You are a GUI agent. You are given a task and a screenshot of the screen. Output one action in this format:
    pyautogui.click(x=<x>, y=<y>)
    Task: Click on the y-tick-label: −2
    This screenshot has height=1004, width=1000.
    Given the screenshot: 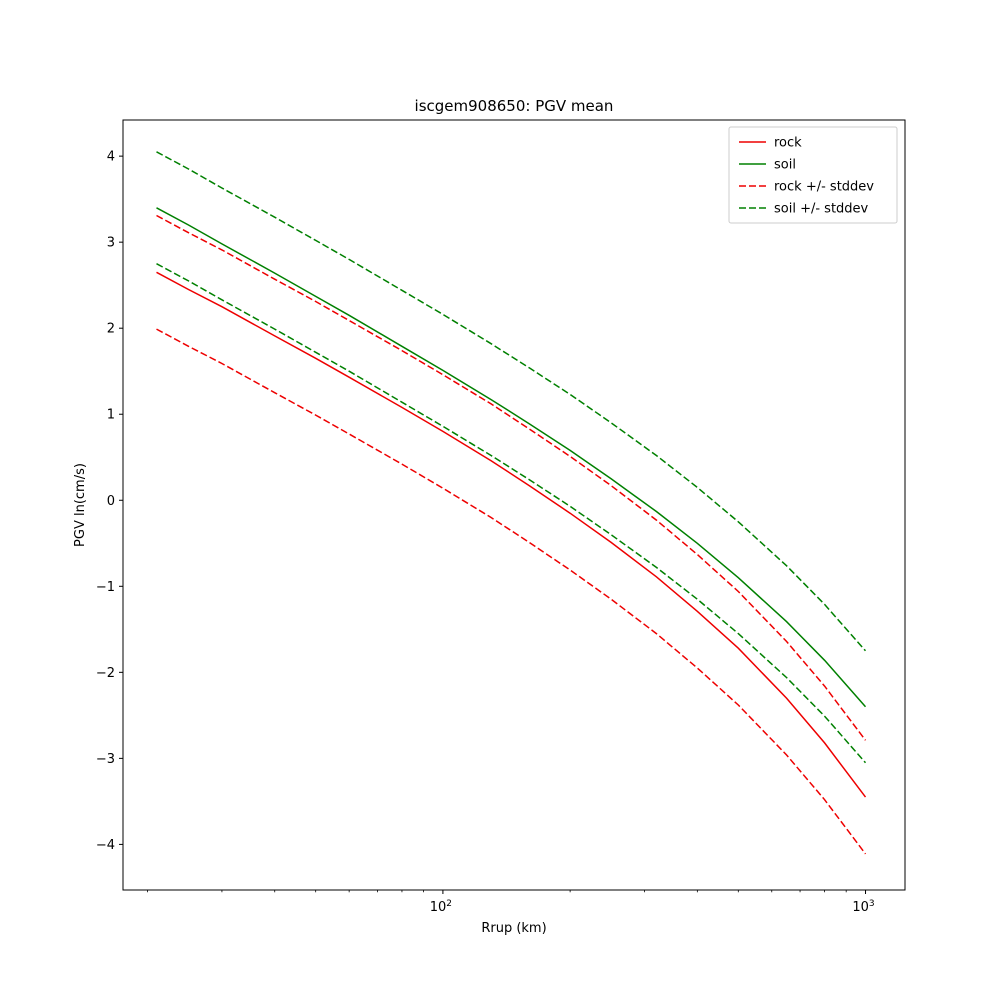 What is the action you would take?
    pyautogui.click(x=105, y=673)
    